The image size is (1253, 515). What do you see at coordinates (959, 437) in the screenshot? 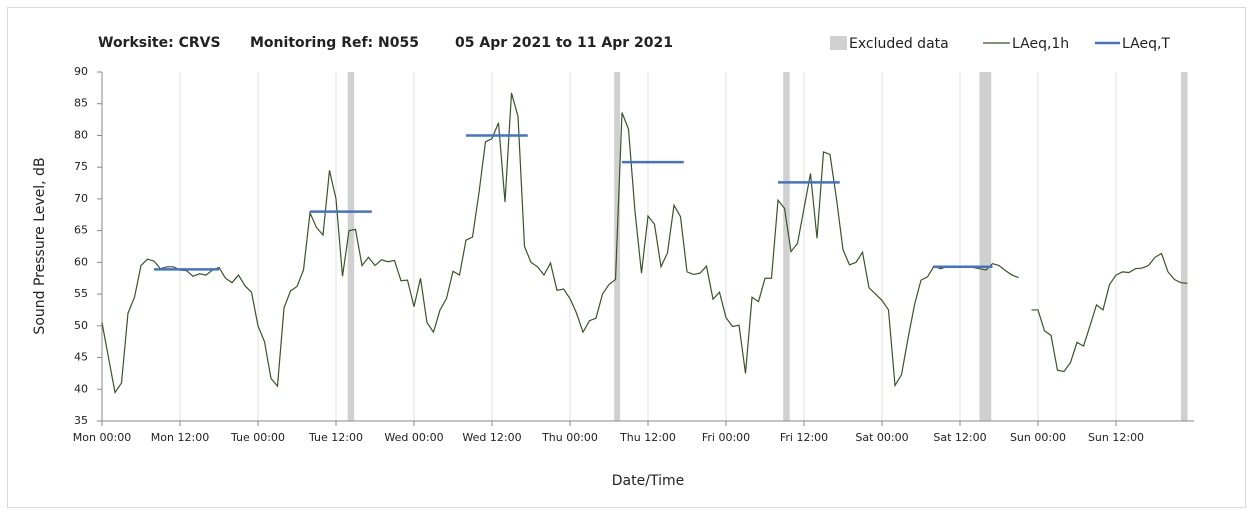
I see `x-tick-label: Sat 12:00` at bounding box center [959, 437].